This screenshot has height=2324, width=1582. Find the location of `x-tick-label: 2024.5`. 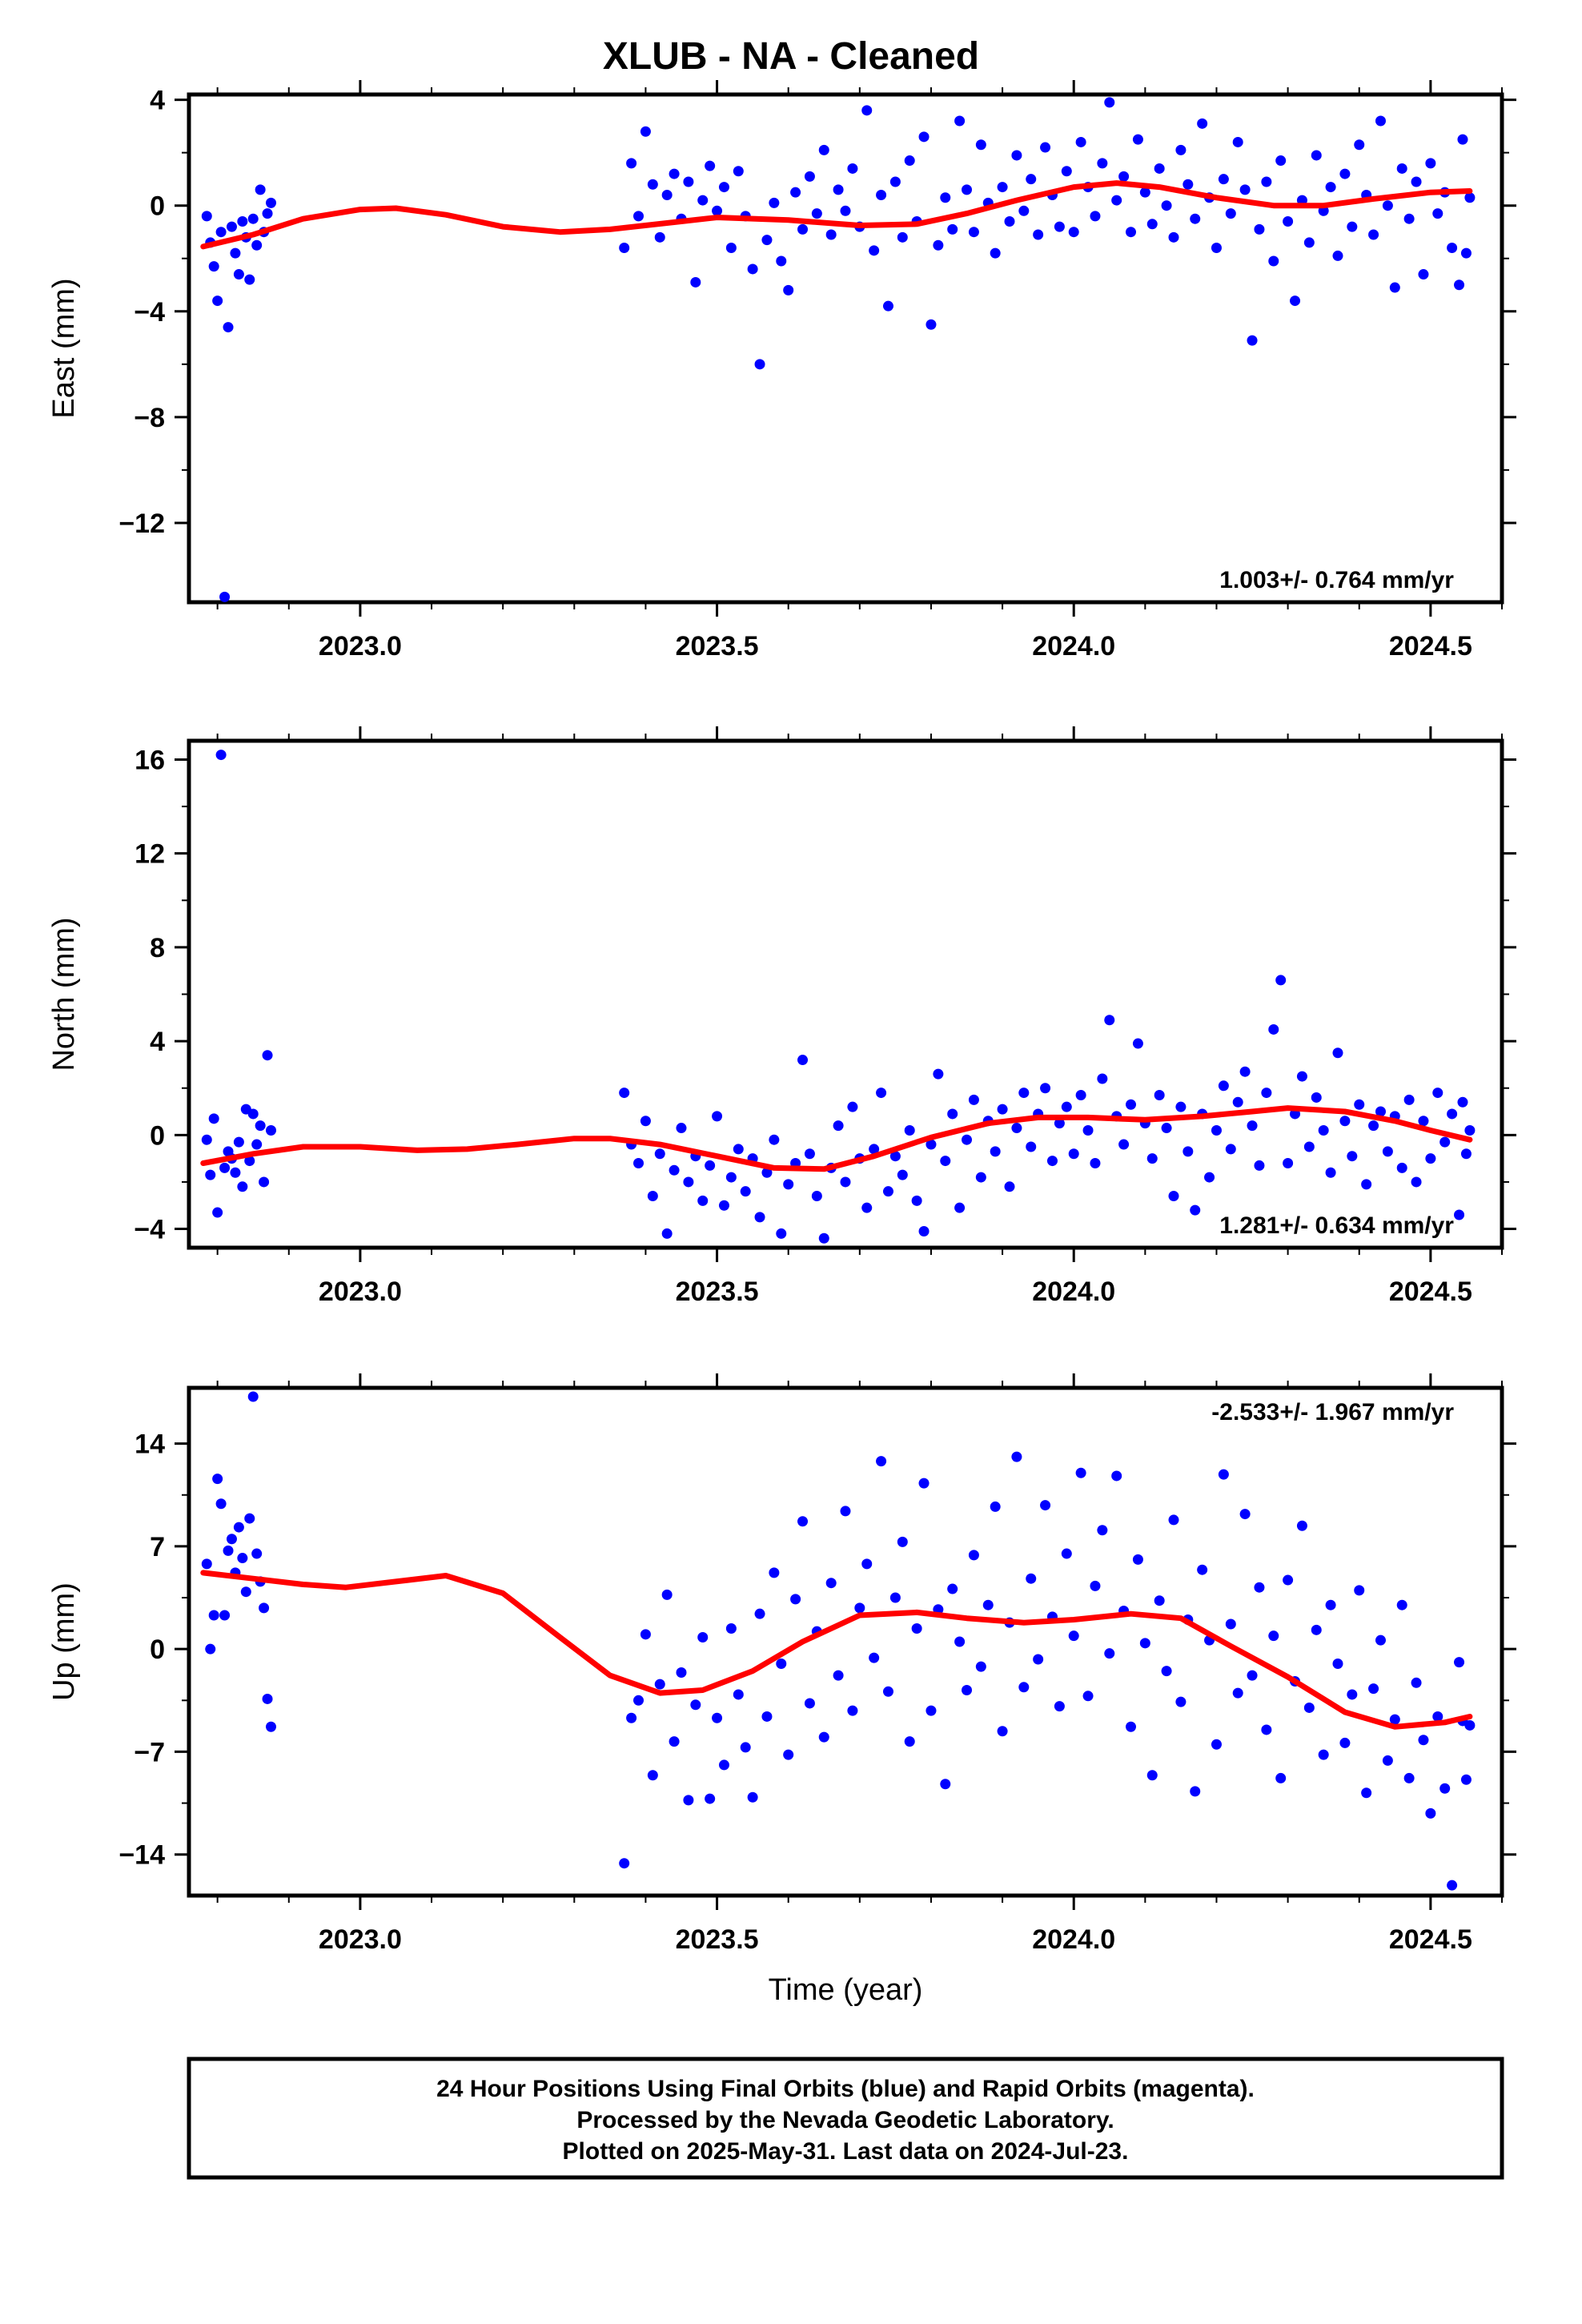

x-tick-label: 2024.5 is located at coordinates (1431, 1292).